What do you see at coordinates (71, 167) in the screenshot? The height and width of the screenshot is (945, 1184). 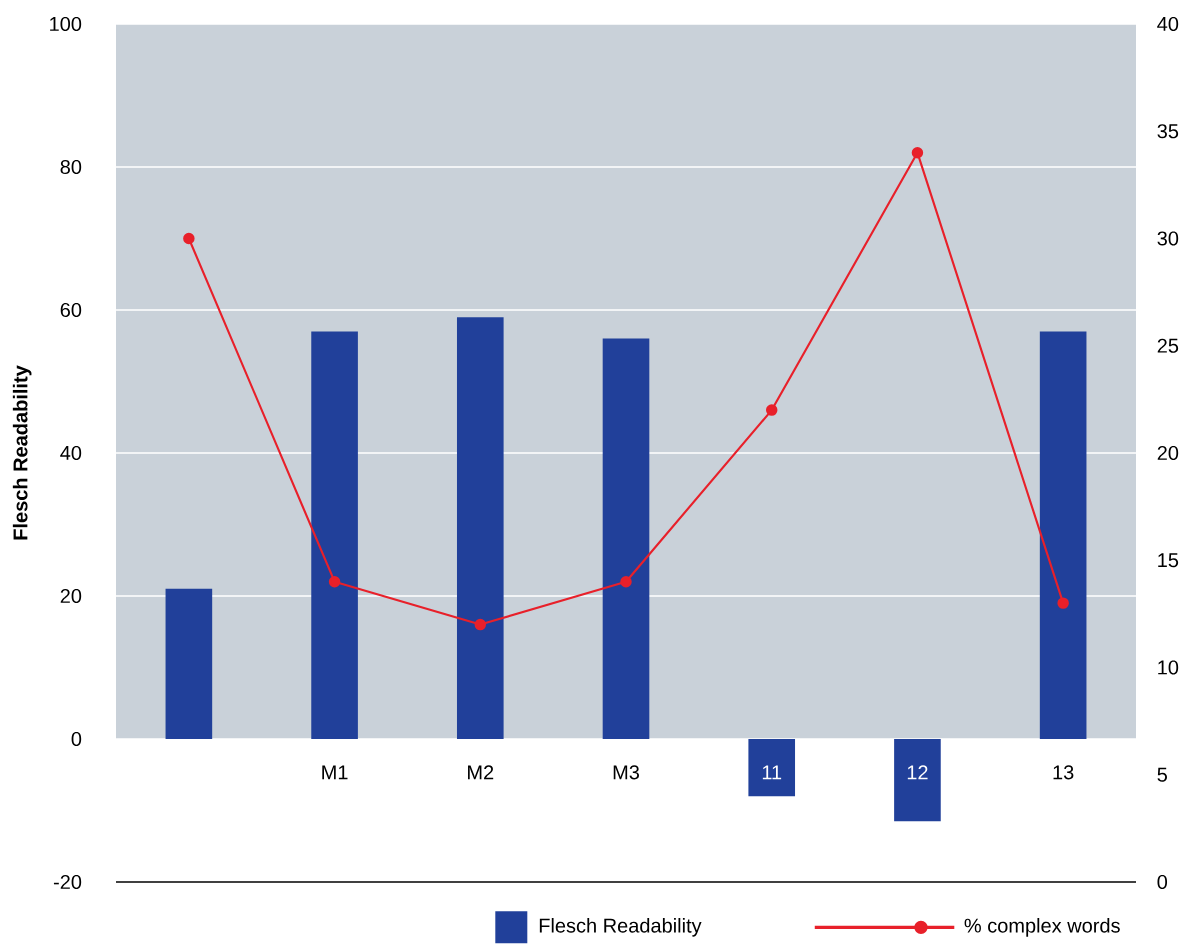 I see `y-tick-label: 80` at bounding box center [71, 167].